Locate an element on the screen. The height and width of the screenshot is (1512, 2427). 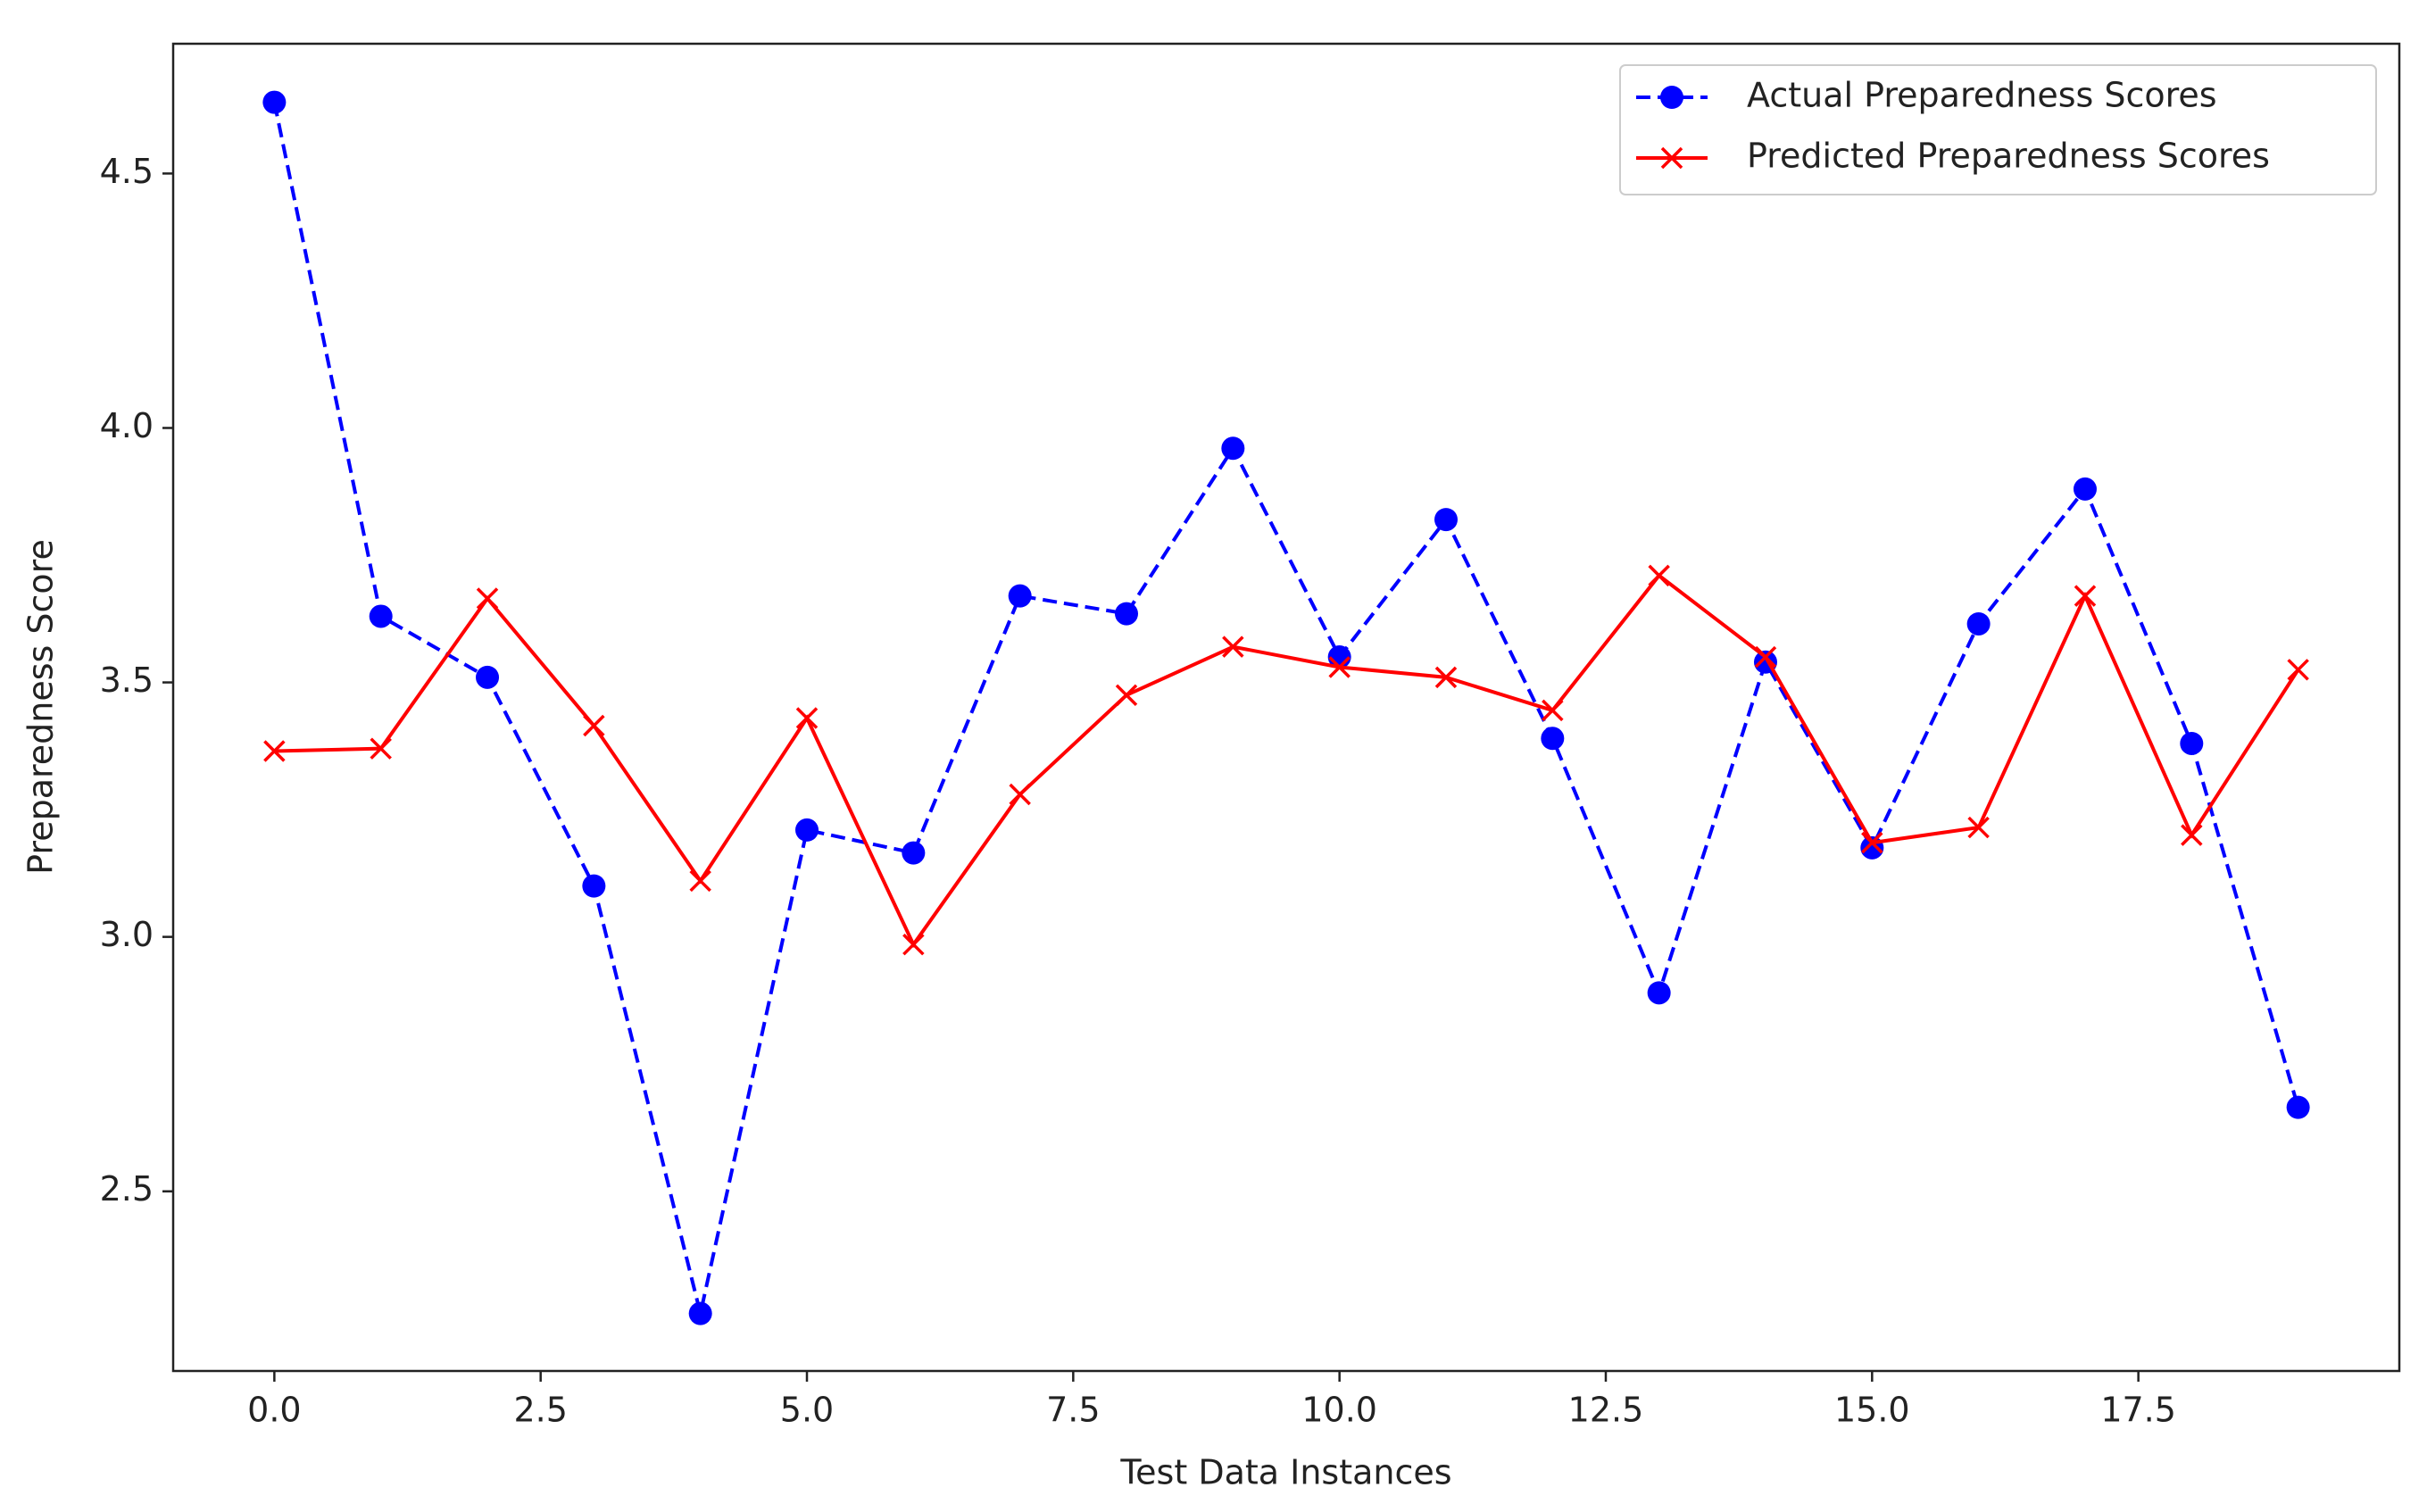
x-tick-label: 10.0 is located at coordinates (1339, 1411).